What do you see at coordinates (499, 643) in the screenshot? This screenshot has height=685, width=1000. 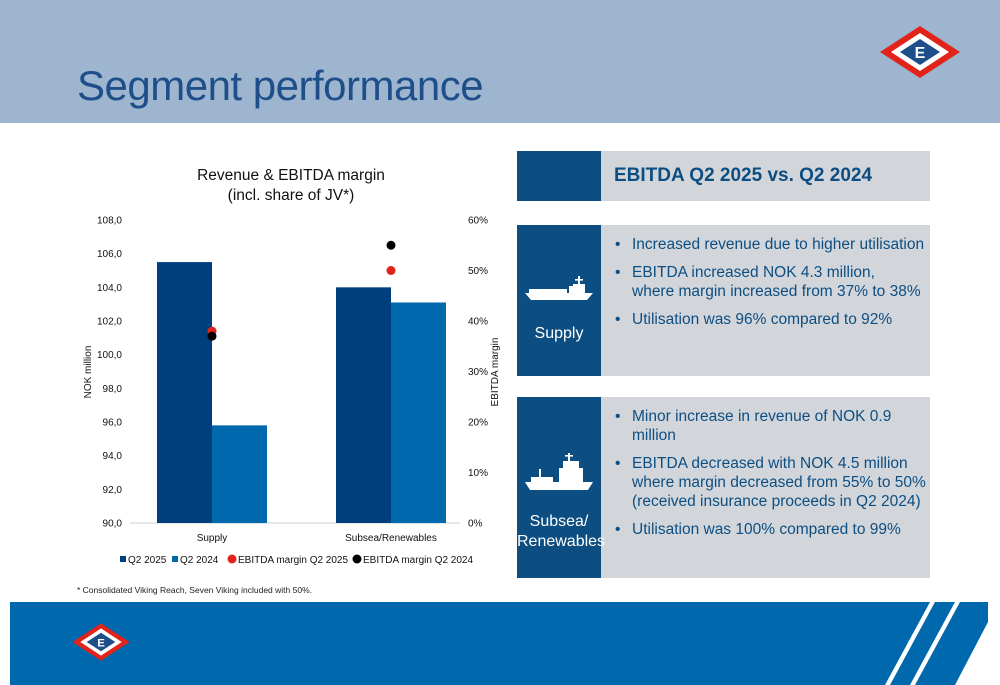 I see `footer-band` at bounding box center [499, 643].